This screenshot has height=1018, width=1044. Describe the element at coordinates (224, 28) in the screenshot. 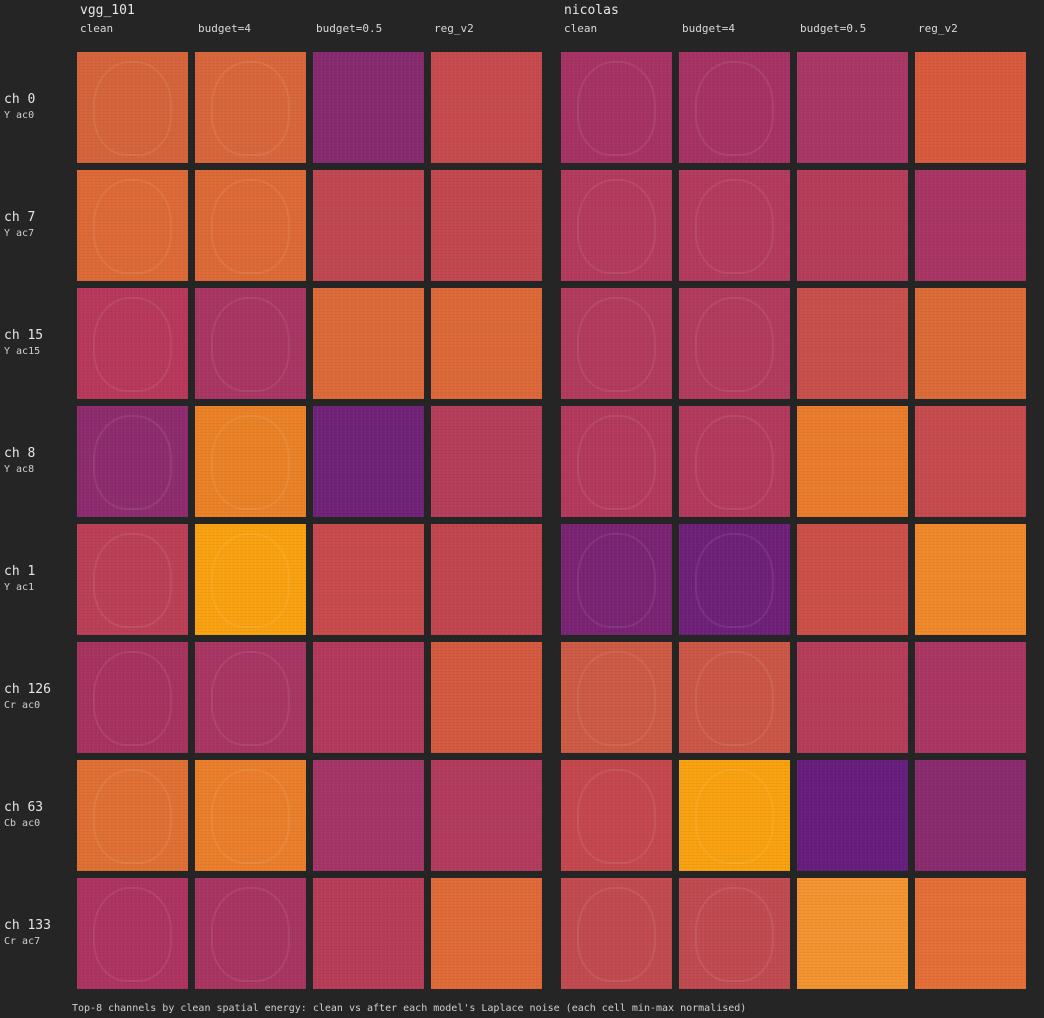

I see `col-label-vgg-budget4: budget=4` at that location.